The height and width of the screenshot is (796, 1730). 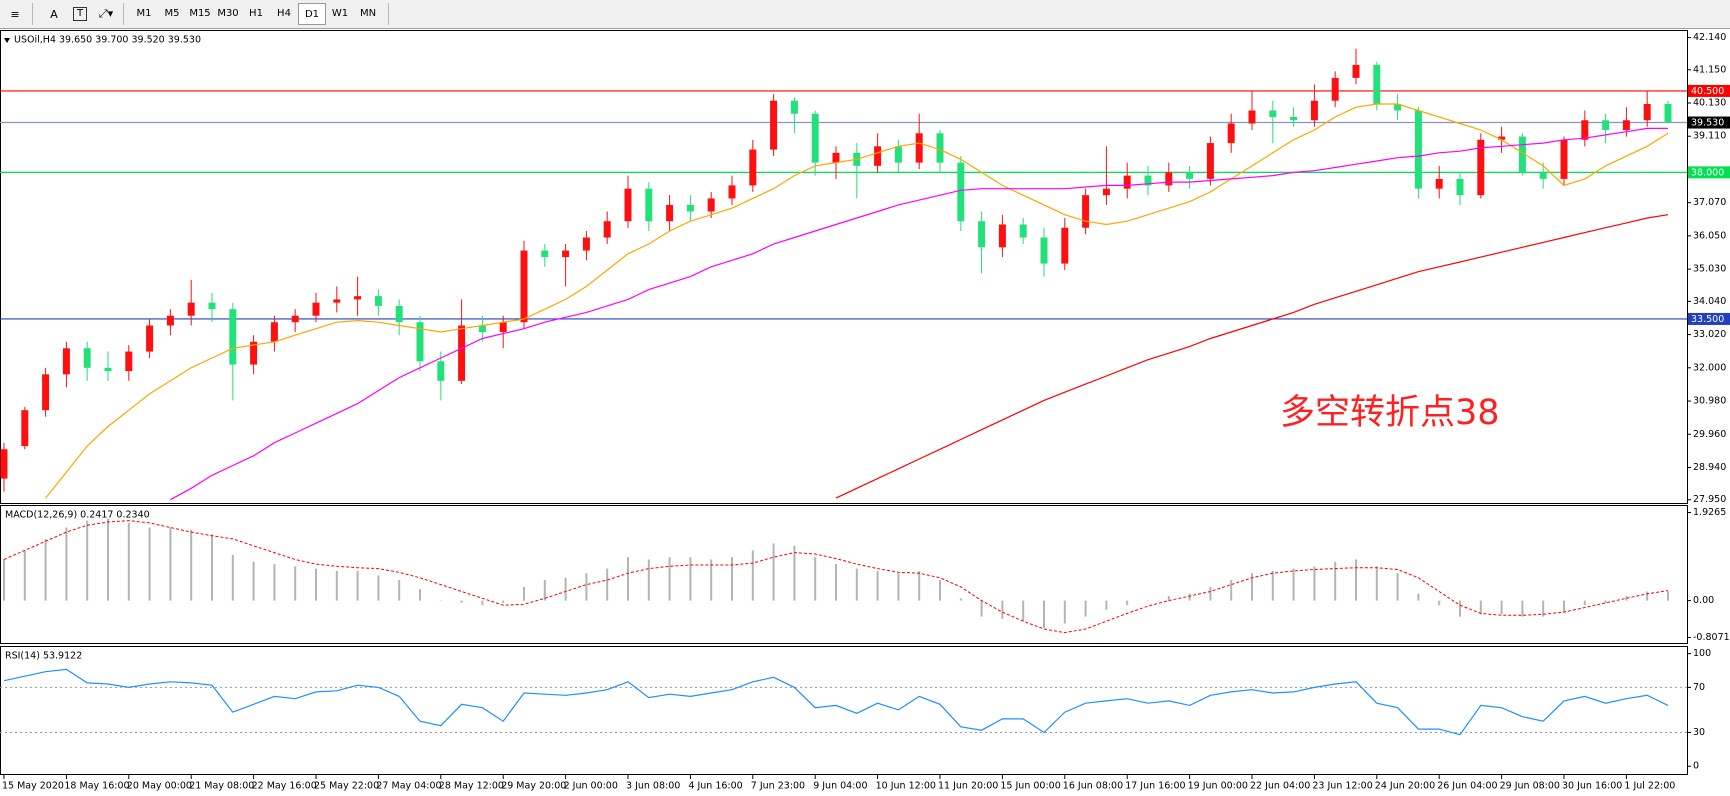 I want to click on separator, so click(x=32, y=14).